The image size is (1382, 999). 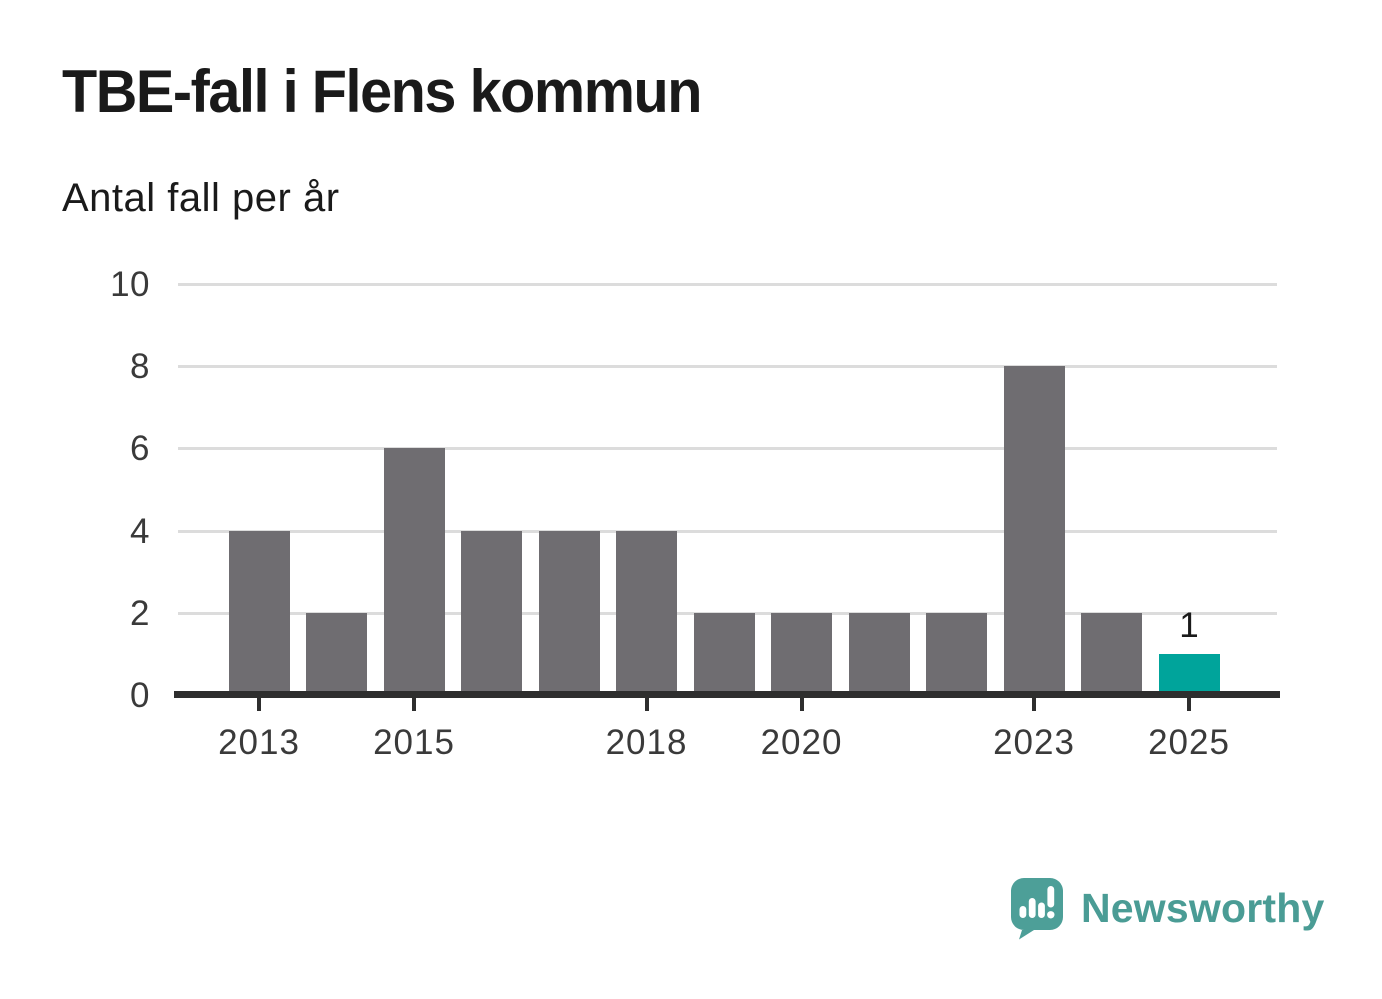 What do you see at coordinates (201, 198) in the screenshot?
I see `chart-subtitle: Antal fall per år` at bounding box center [201, 198].